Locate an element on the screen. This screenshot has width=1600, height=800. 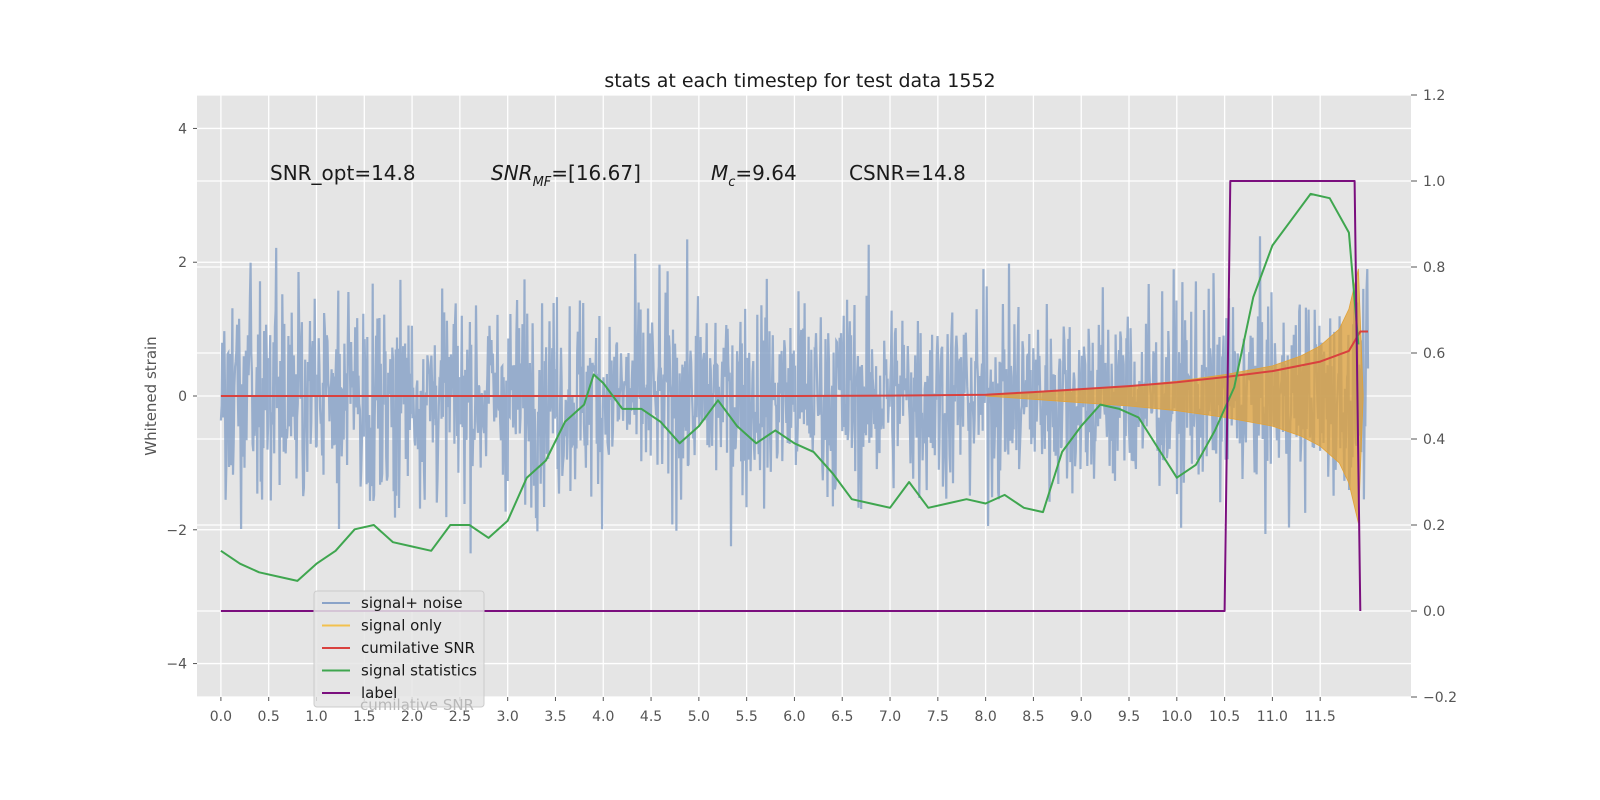
x-tick-label: 11.5 is located at coordinates (1320, 717).